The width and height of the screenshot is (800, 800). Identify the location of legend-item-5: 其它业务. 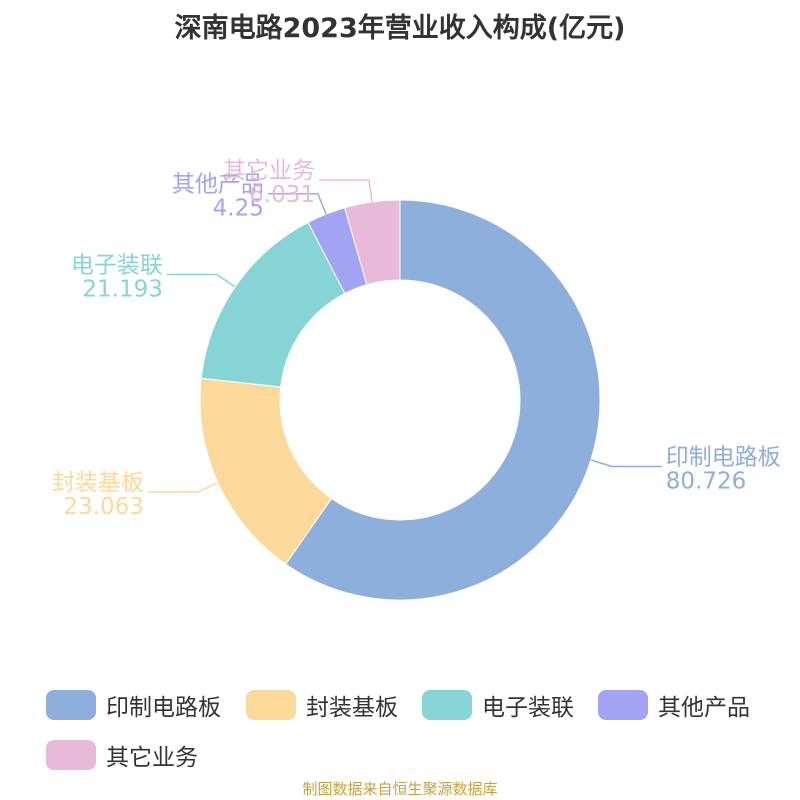
(122, 755).